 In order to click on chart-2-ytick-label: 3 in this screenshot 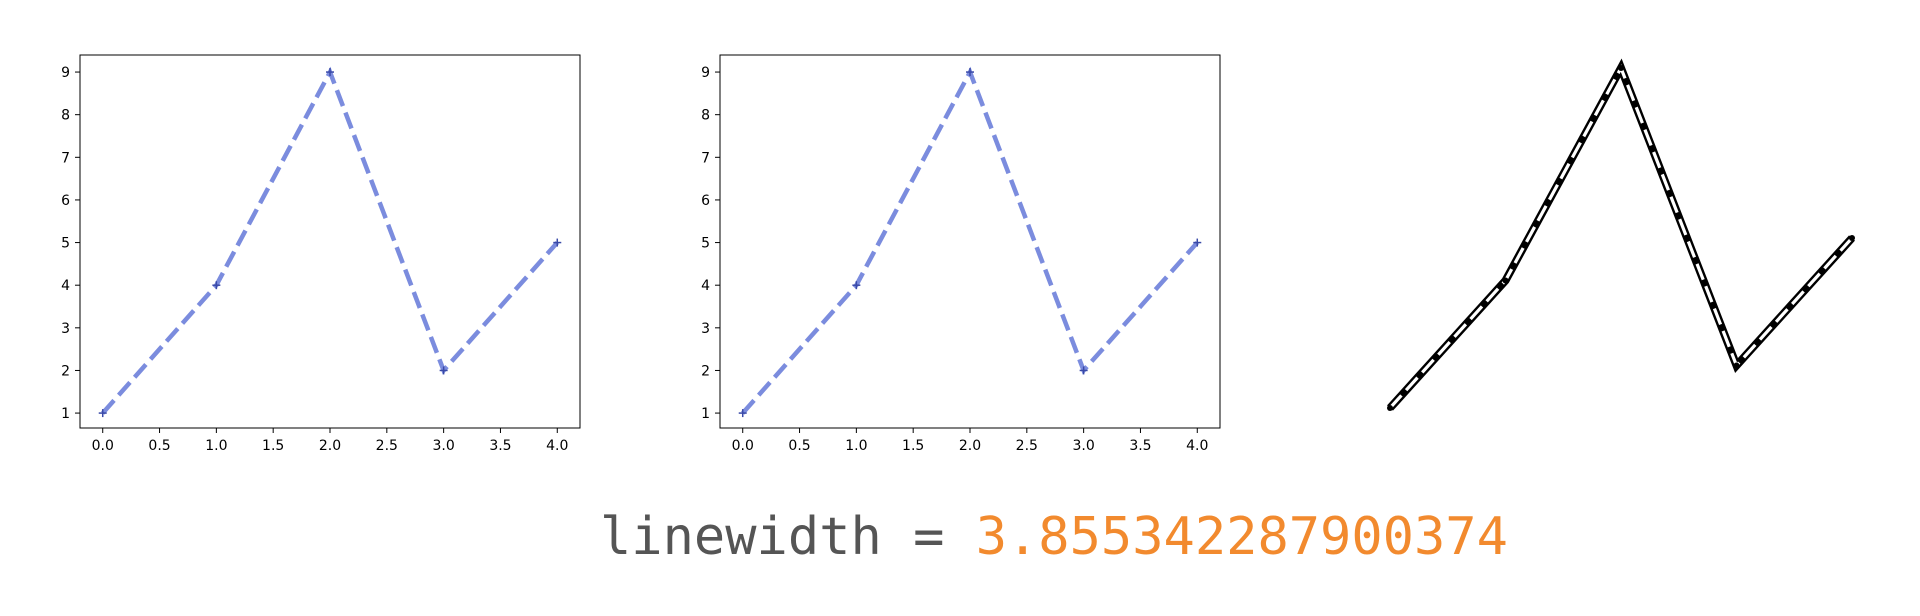, I will do `click(705, 329)`.